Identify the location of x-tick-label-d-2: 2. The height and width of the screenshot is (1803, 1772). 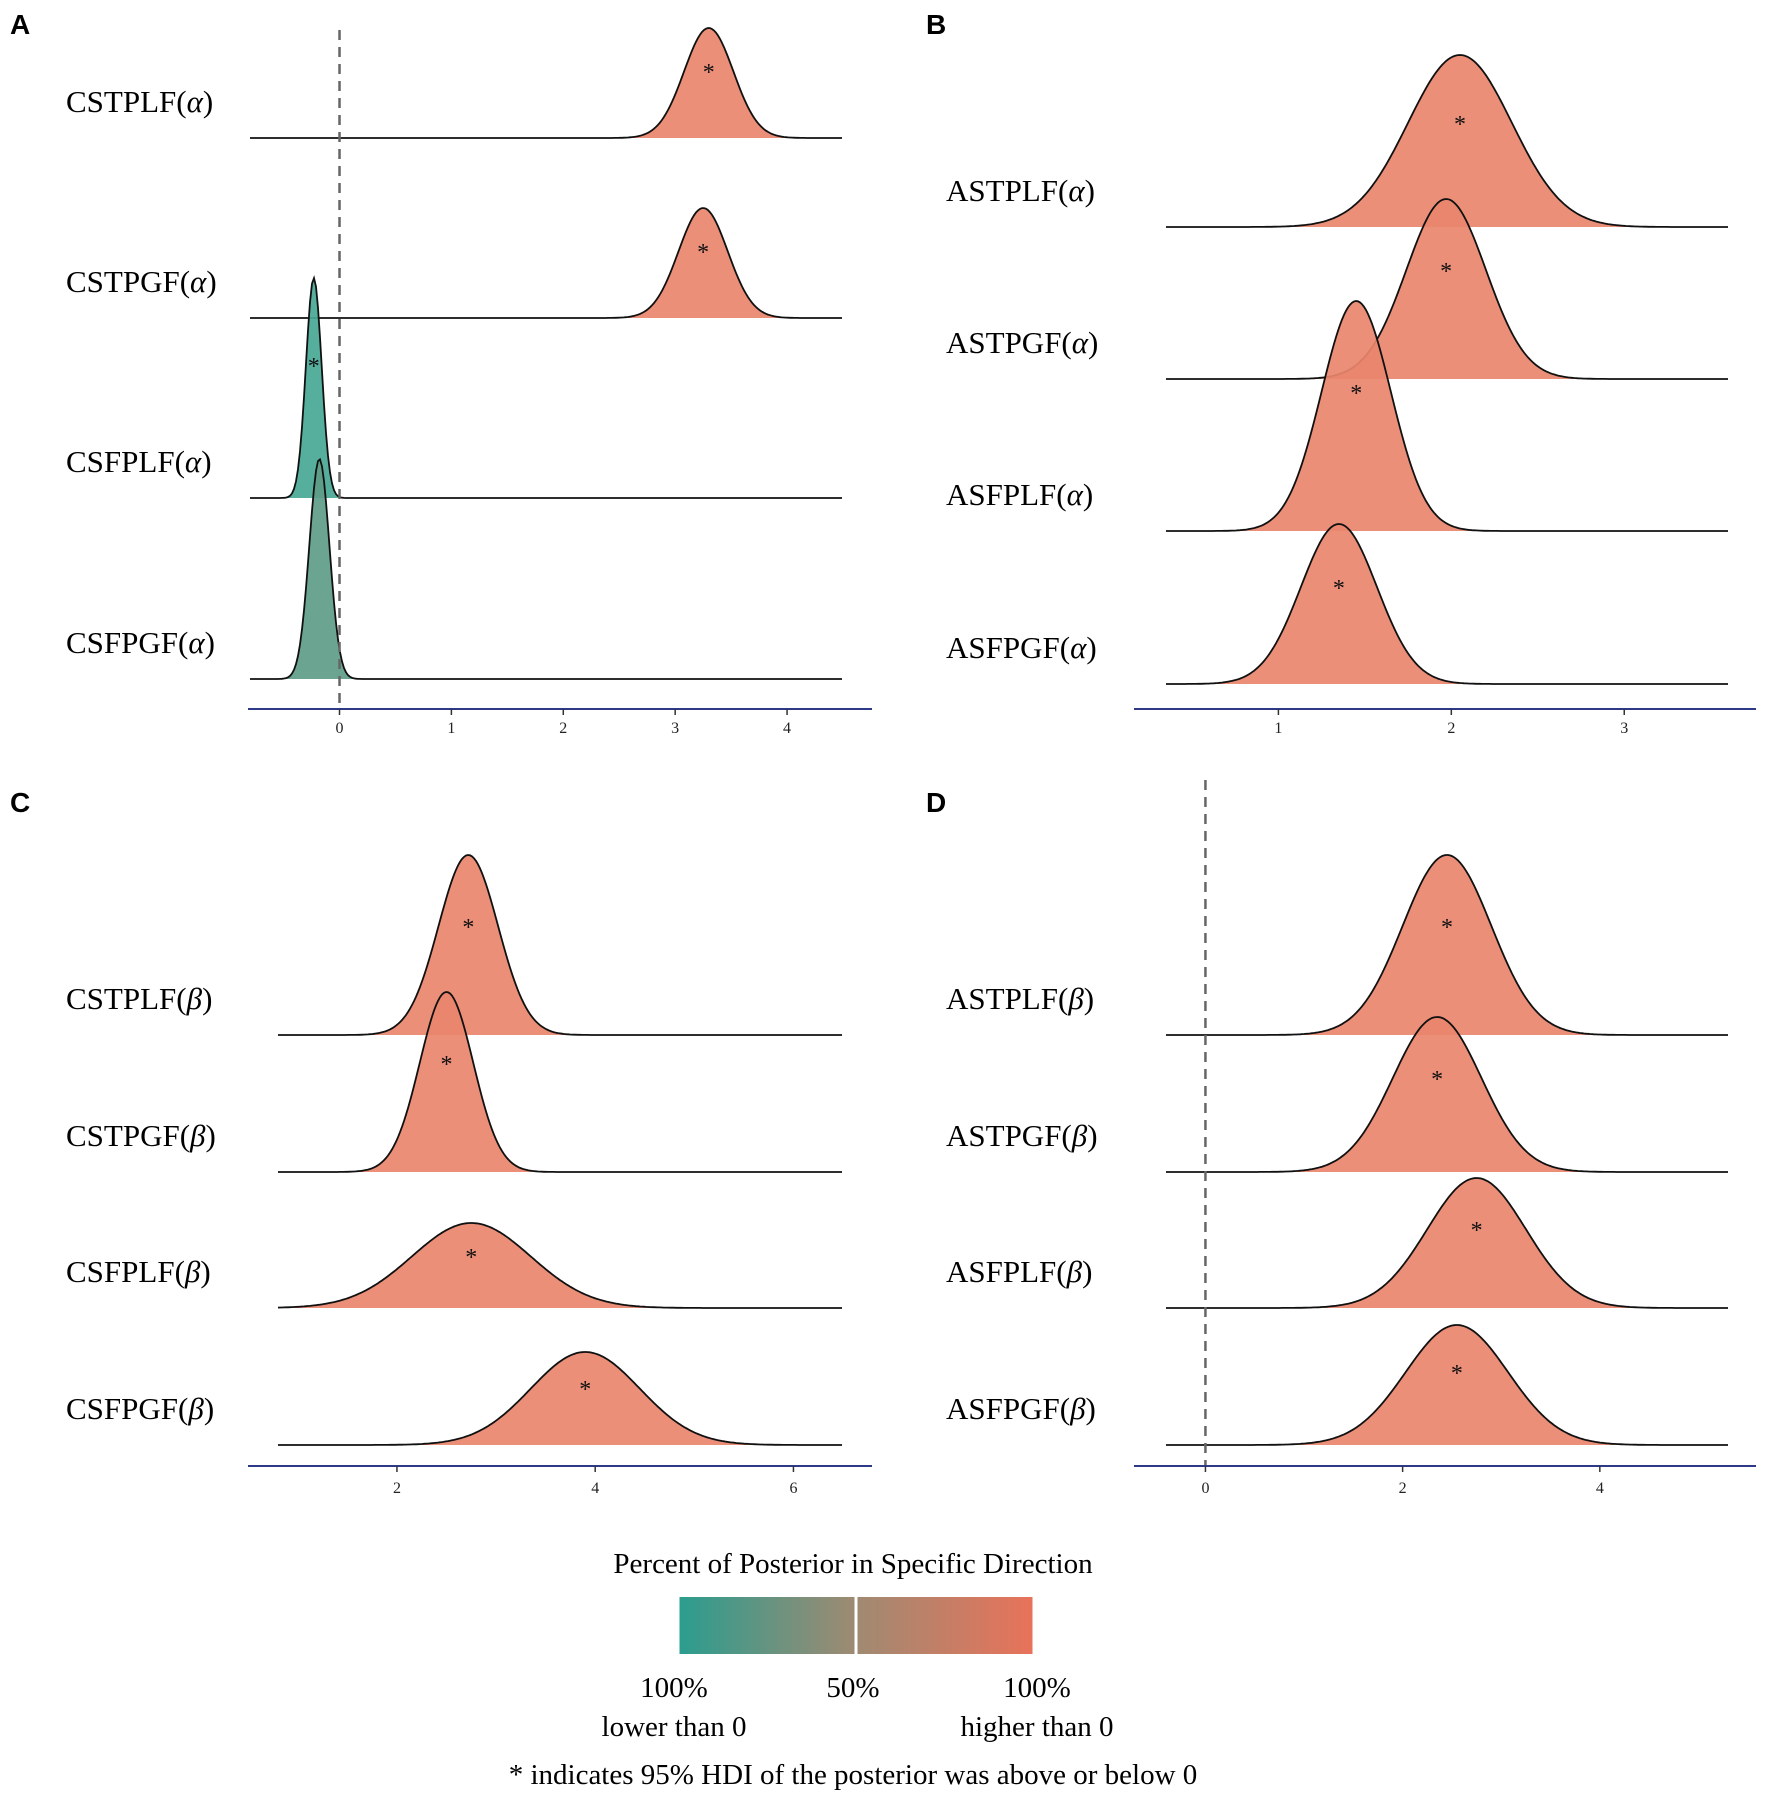
(1403, 1488).